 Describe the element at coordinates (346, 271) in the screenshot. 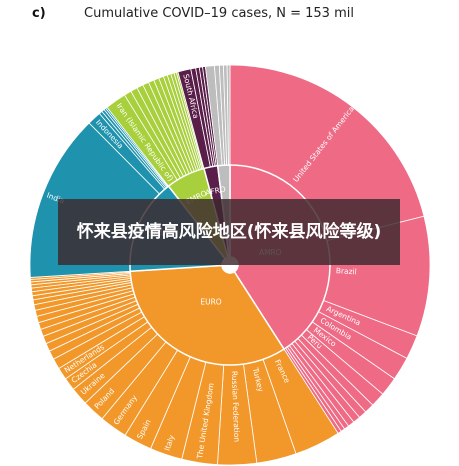

I see `country-label-brazil: Brazil` at that location.